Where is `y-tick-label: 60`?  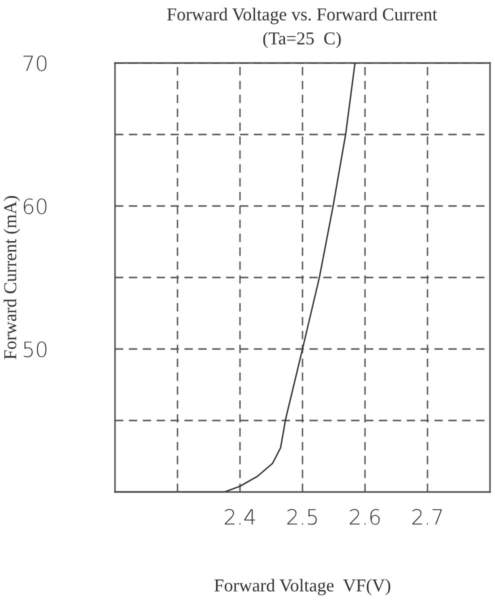 y-tick-label: 60 is located at coordinates (35, 206).